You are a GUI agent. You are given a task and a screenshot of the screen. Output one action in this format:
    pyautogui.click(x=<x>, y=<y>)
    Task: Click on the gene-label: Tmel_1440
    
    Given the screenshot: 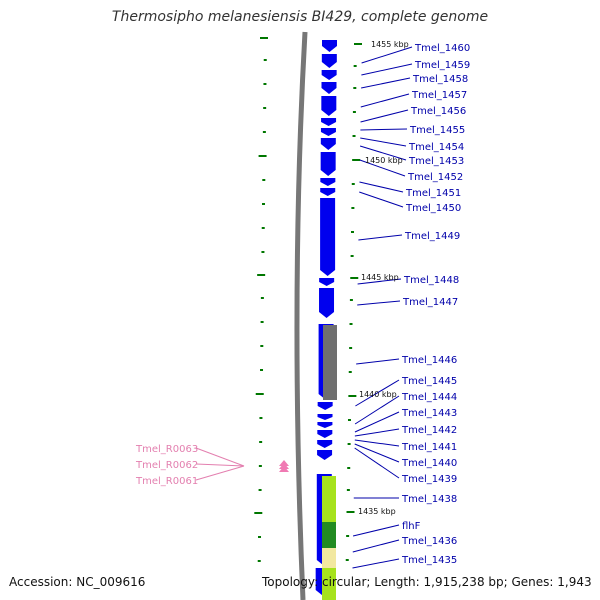 What is the action you would take?
    pyautogui.click(x=429, y=463)
    